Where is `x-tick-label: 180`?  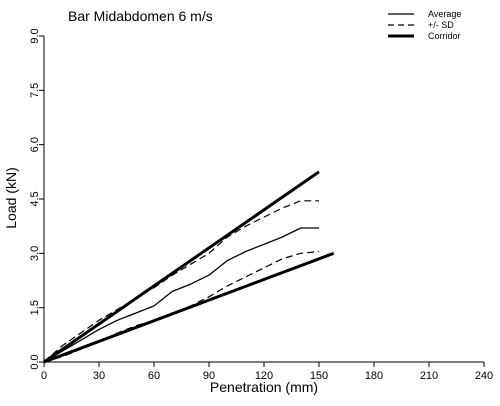 x-tick-label: 180 is located at coordinates (374, 376).